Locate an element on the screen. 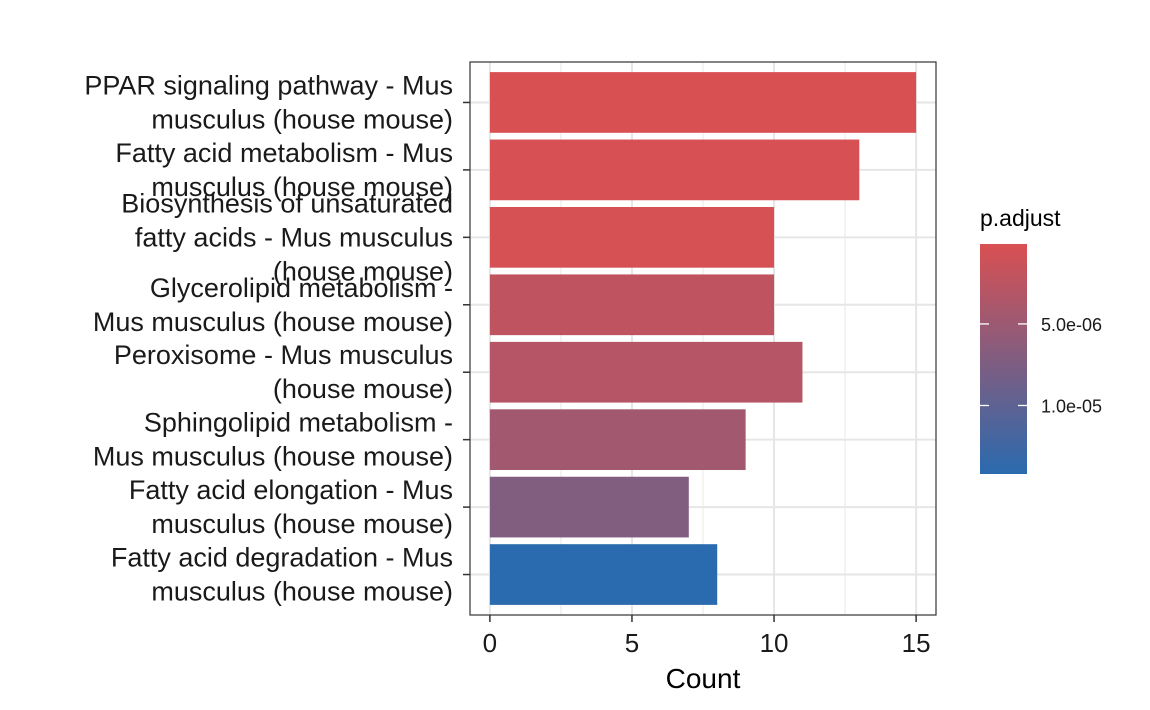  x-tick-label: 0 is located at coordinates (490, 643).